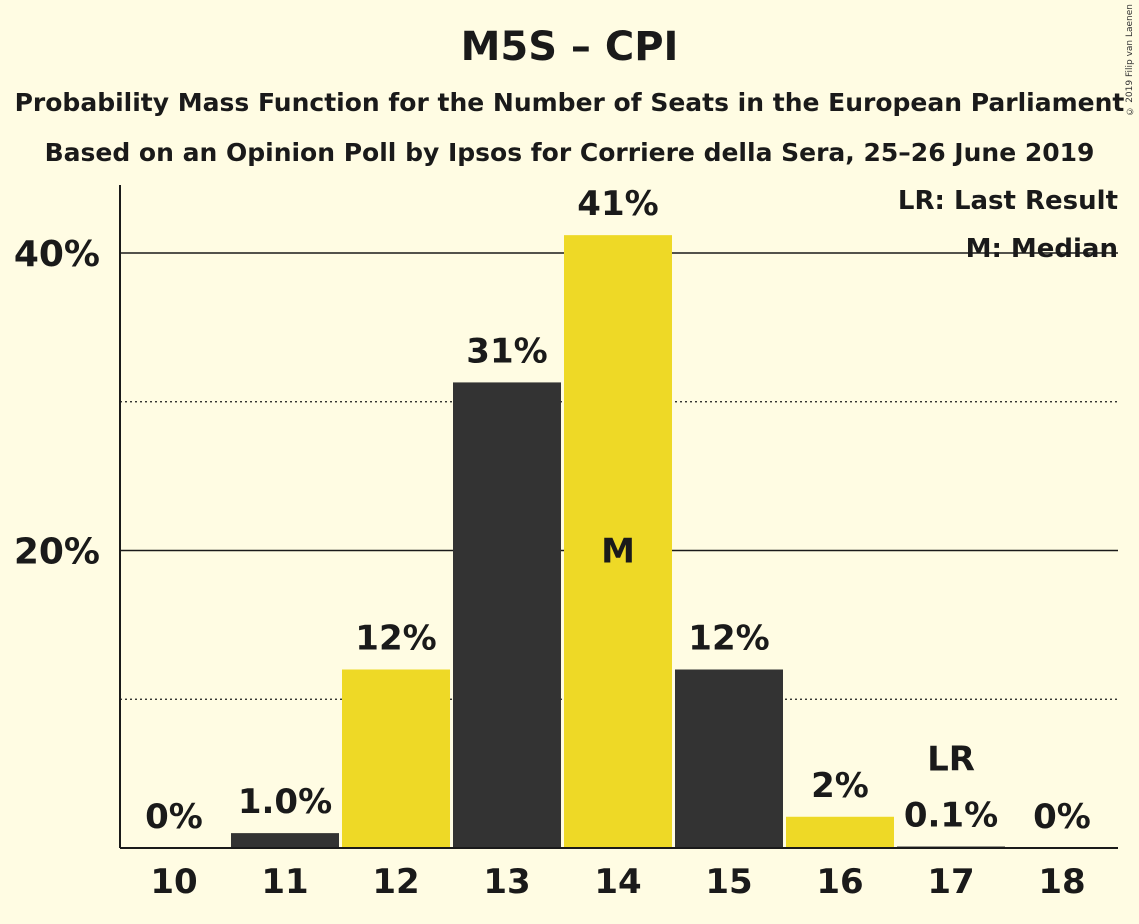 The image size is (1139, 924). I want to click on data-label: 1.0%, so click(285, 802).